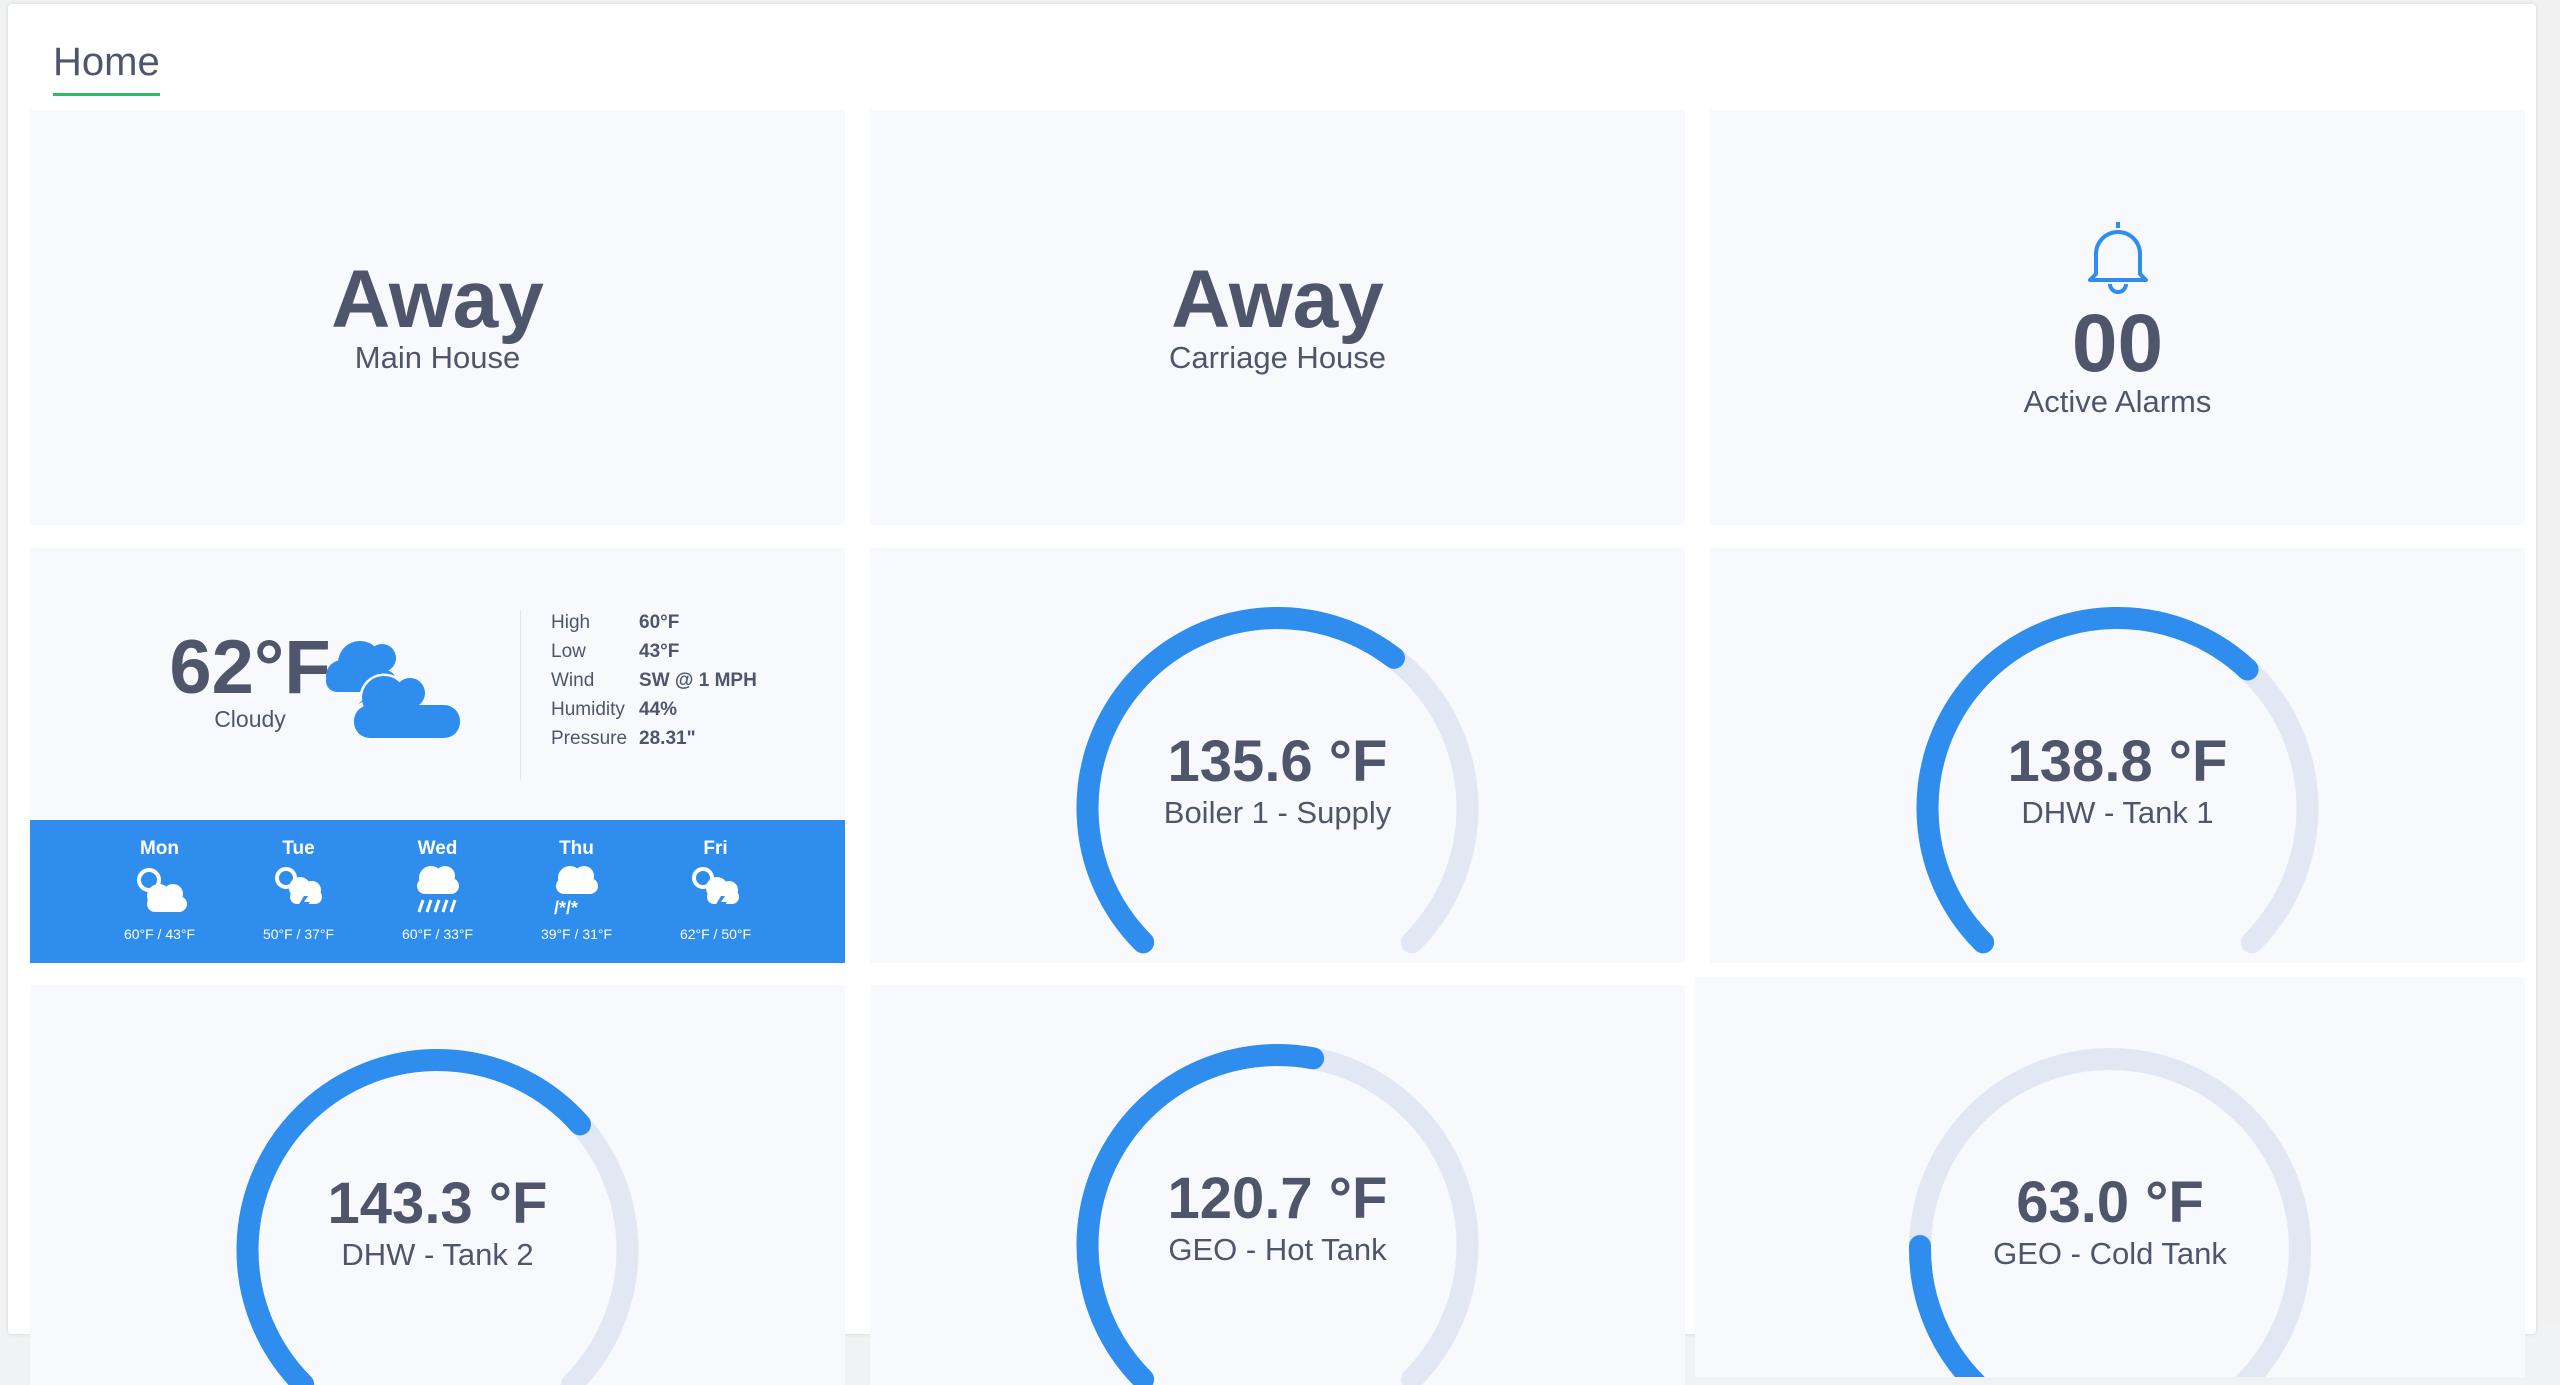 The width and height of the screenshot is (2560, 1385). I want to click on rain-icon, so click(437, 889).